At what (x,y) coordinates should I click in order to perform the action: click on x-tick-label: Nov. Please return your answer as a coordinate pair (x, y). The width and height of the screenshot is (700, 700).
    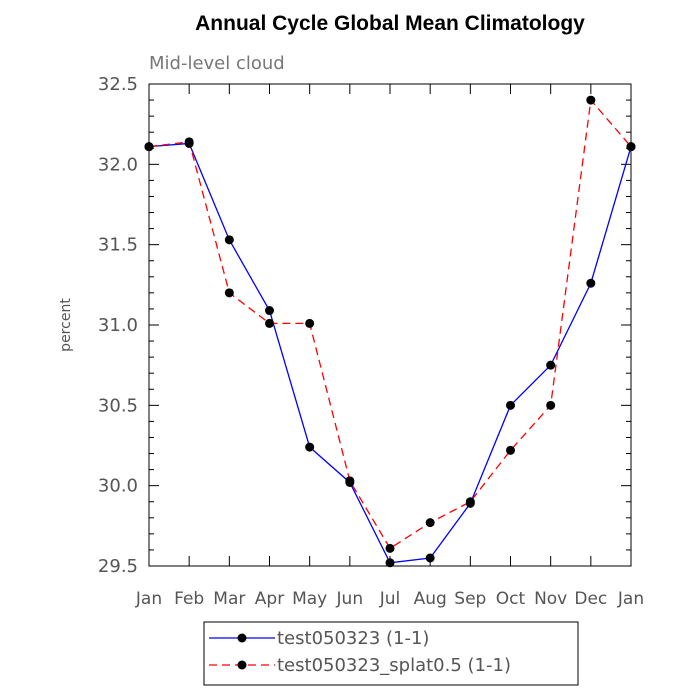
    Looking at the image, I should click on (550, 599).